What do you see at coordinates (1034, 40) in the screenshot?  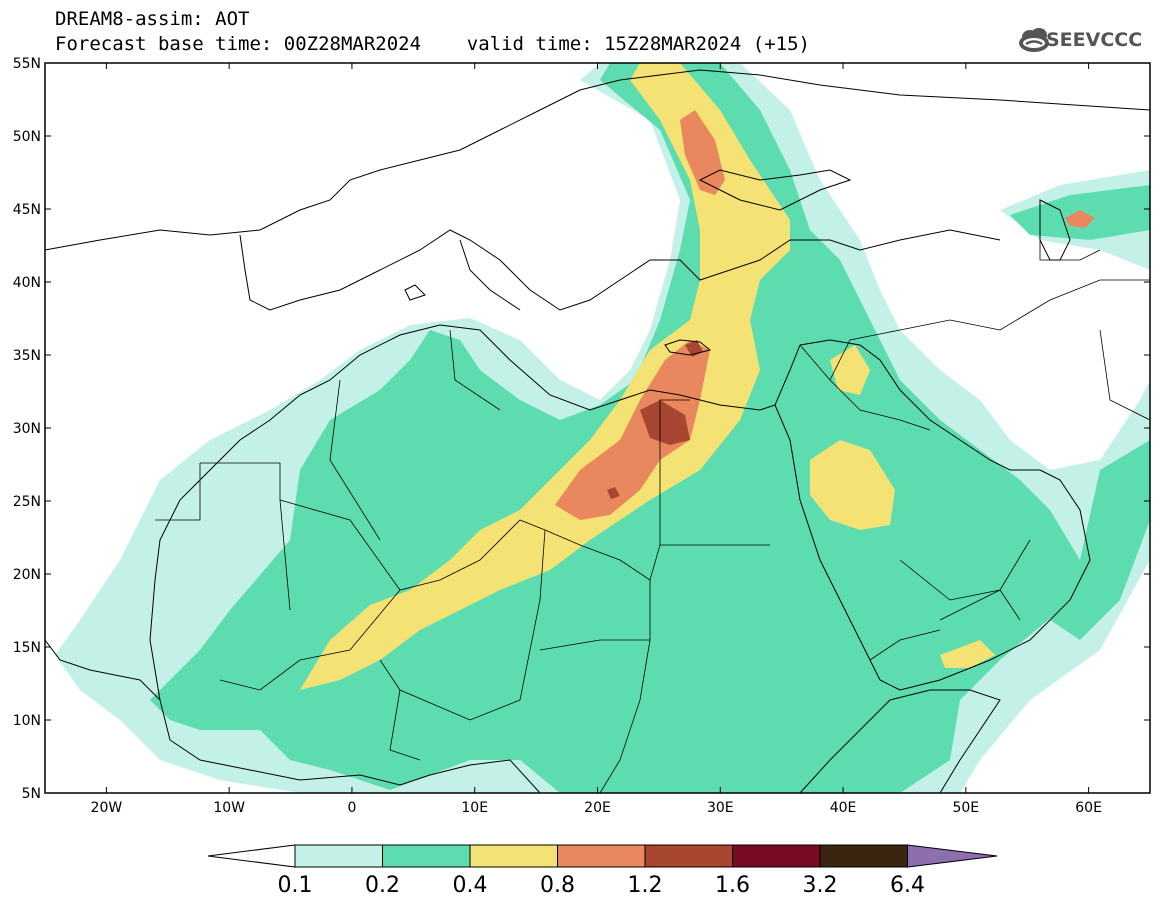 I see `cloud-icon` at bounding box center [1034, 40].